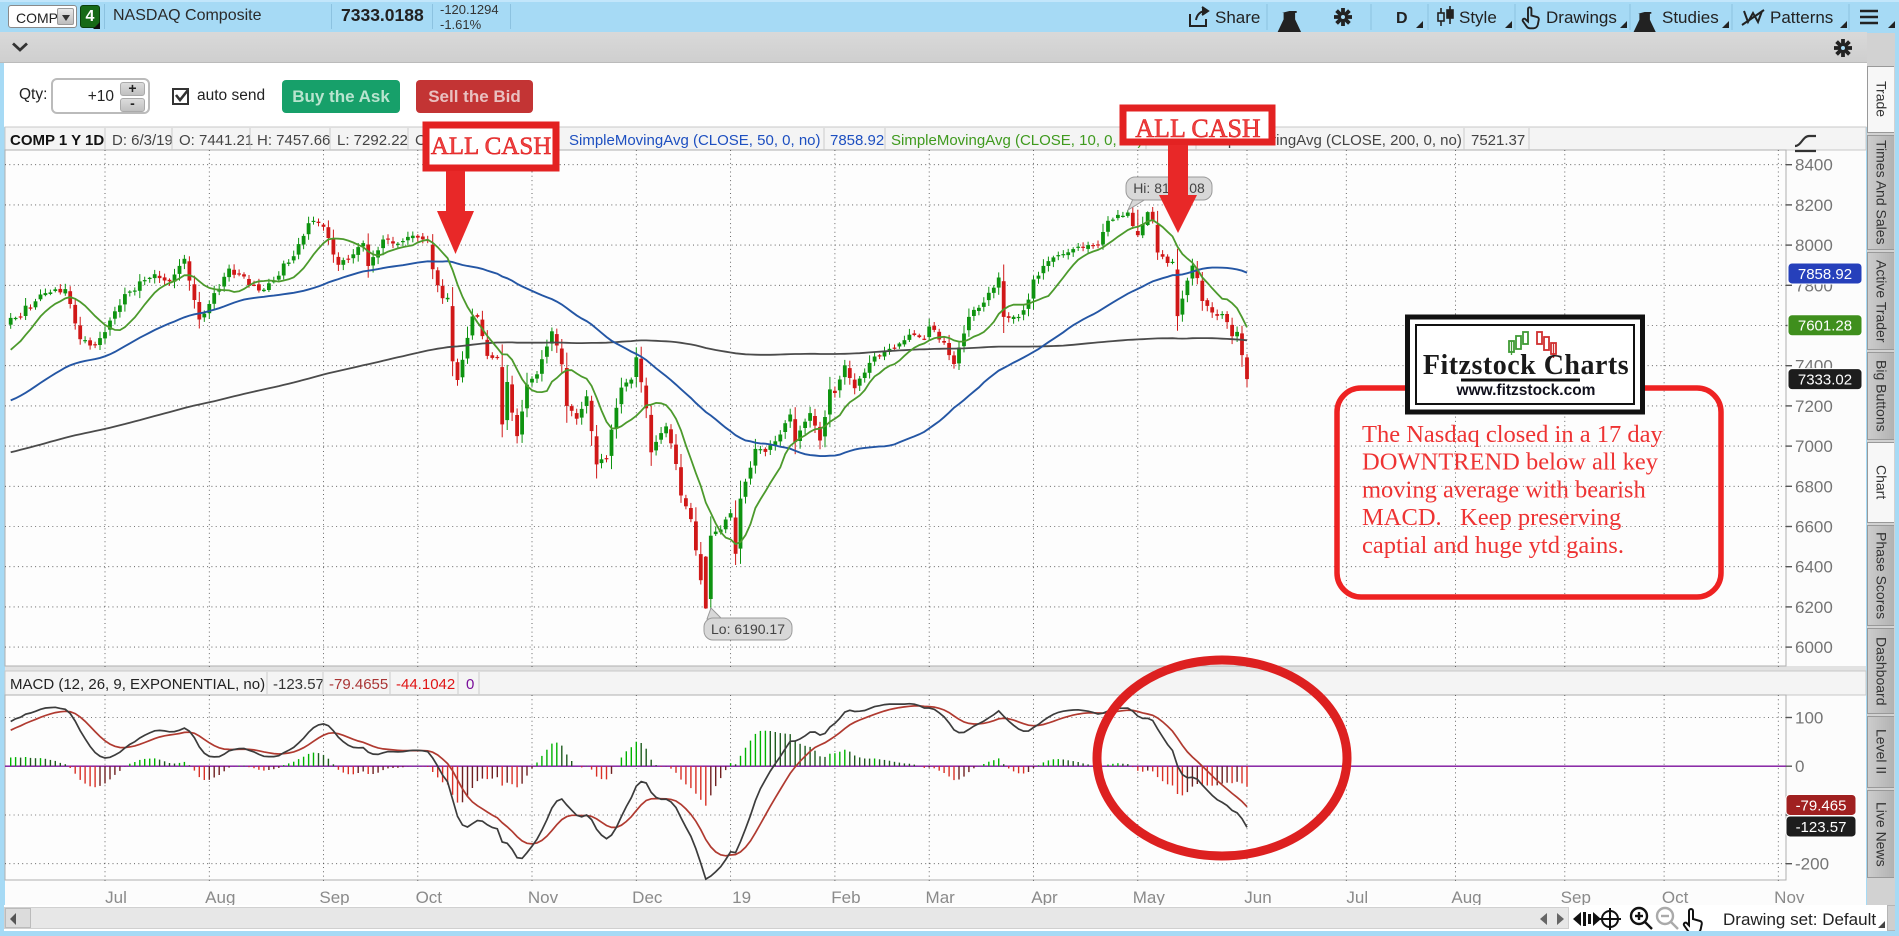 The height and width of the screenshot is (936, 1899). Describe the element at coordinates (1498, 140) in the screenshot. I see `svg-text: 7521.37` at that location.